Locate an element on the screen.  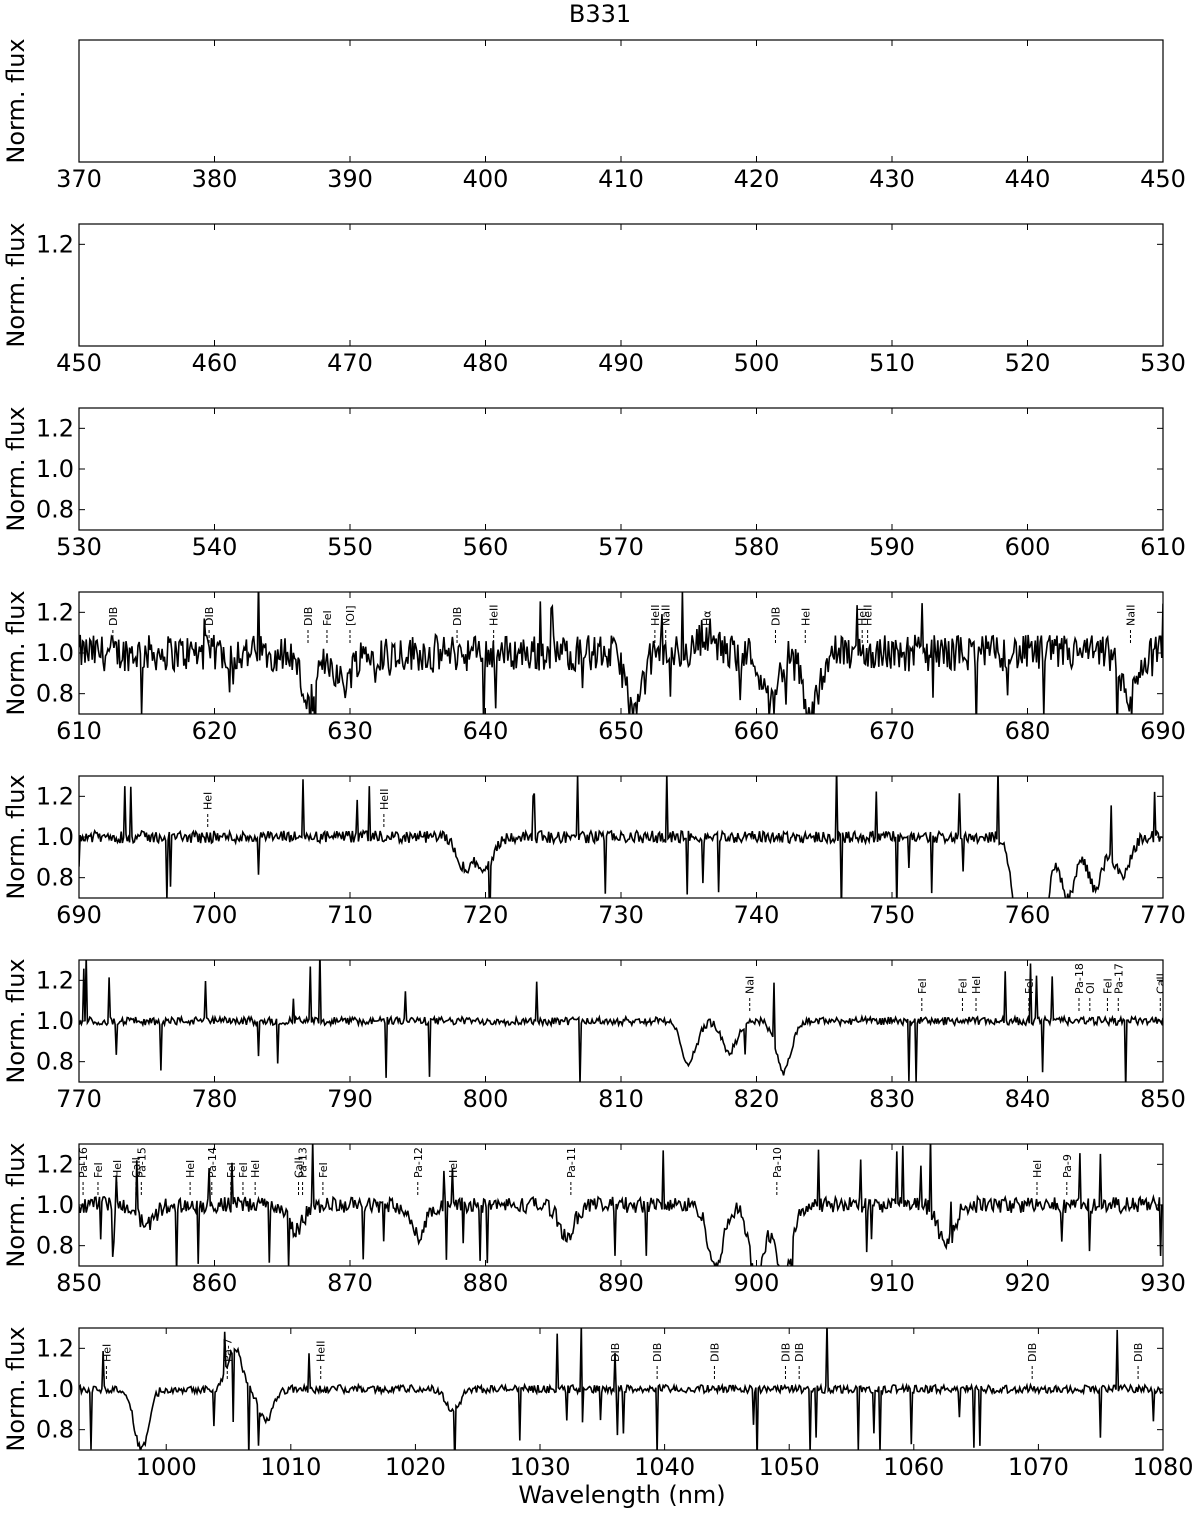
line-marker: Pa-17 is located at coordinates (1118, 987).